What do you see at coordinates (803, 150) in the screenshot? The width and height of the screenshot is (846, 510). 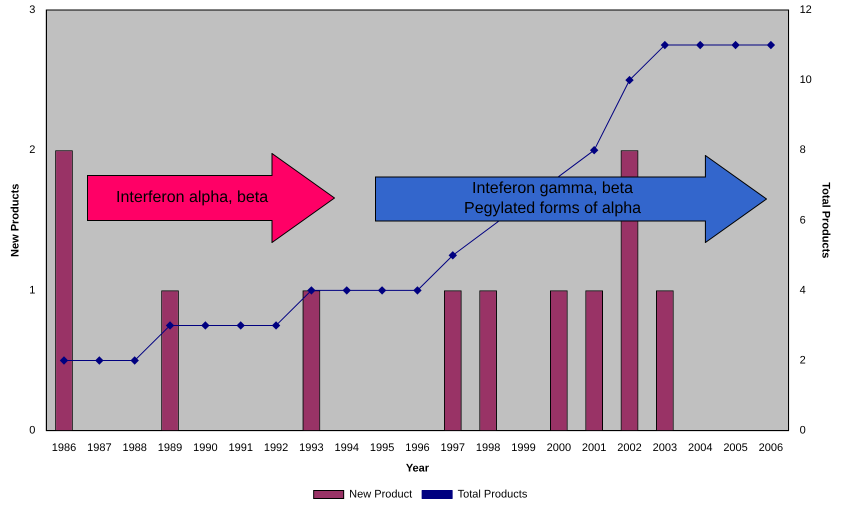 I see `y2-tick-label: 8` at bounding box center [803, 150].